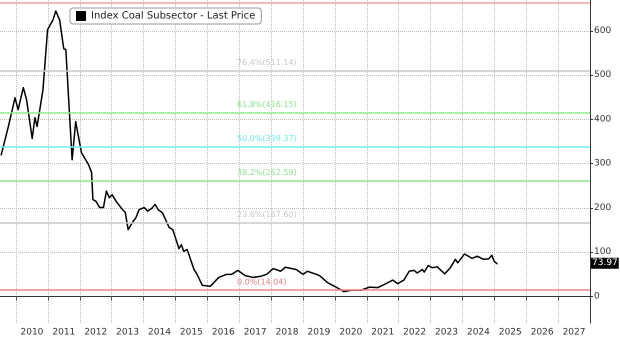 This screenshot has height=342, width=620. What do you see at coordinates (542, 333) in the screenshot?
I see `x-tick-label: 2026` at bounding box center [542, 333].